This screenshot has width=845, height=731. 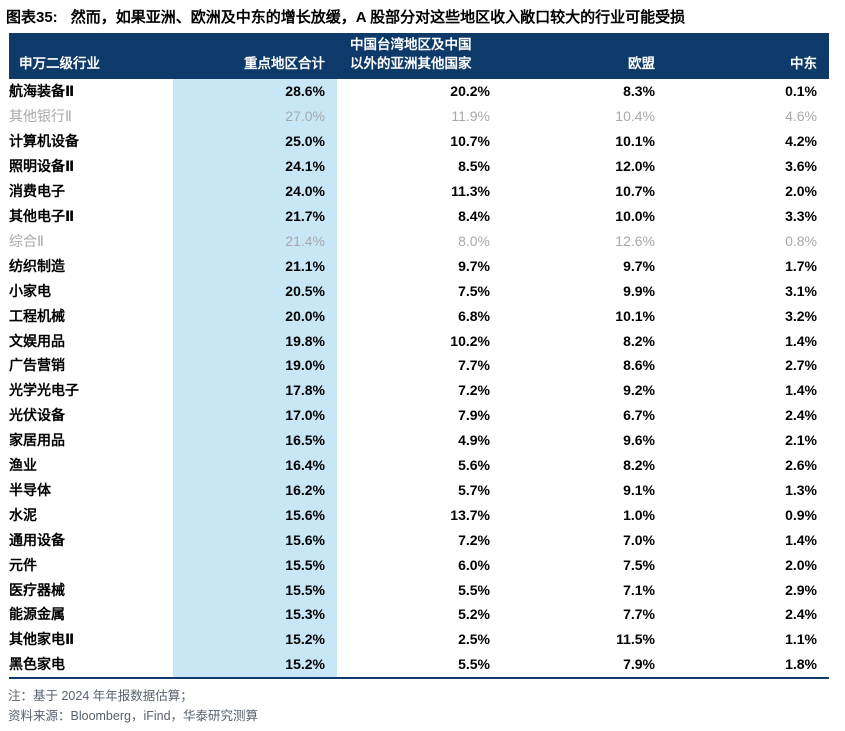 What do you see at coordinates (44, 141) in the screenshot?
I see `industry-cell: 计算机设备` at bounding box center [44, 141].